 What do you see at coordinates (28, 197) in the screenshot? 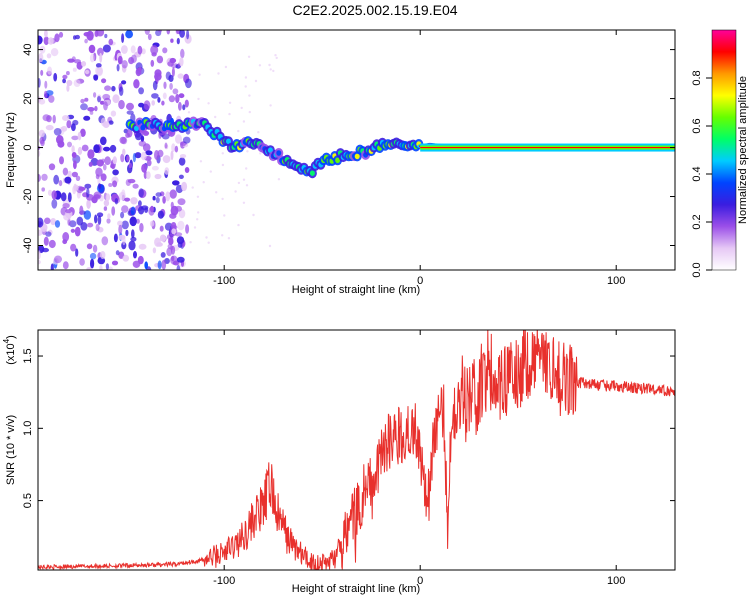
I see `spectrogram-y-tick-label: -20` at bounding box center [28, 197].